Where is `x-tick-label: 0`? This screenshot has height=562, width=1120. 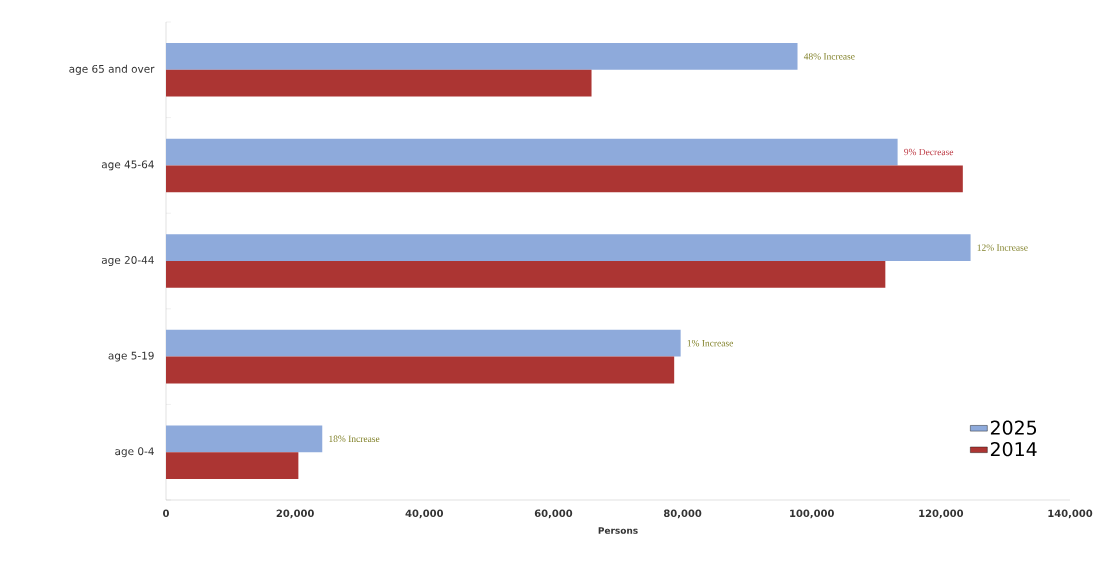 x-tick-label: 0 is located at coordinates (166, 513).